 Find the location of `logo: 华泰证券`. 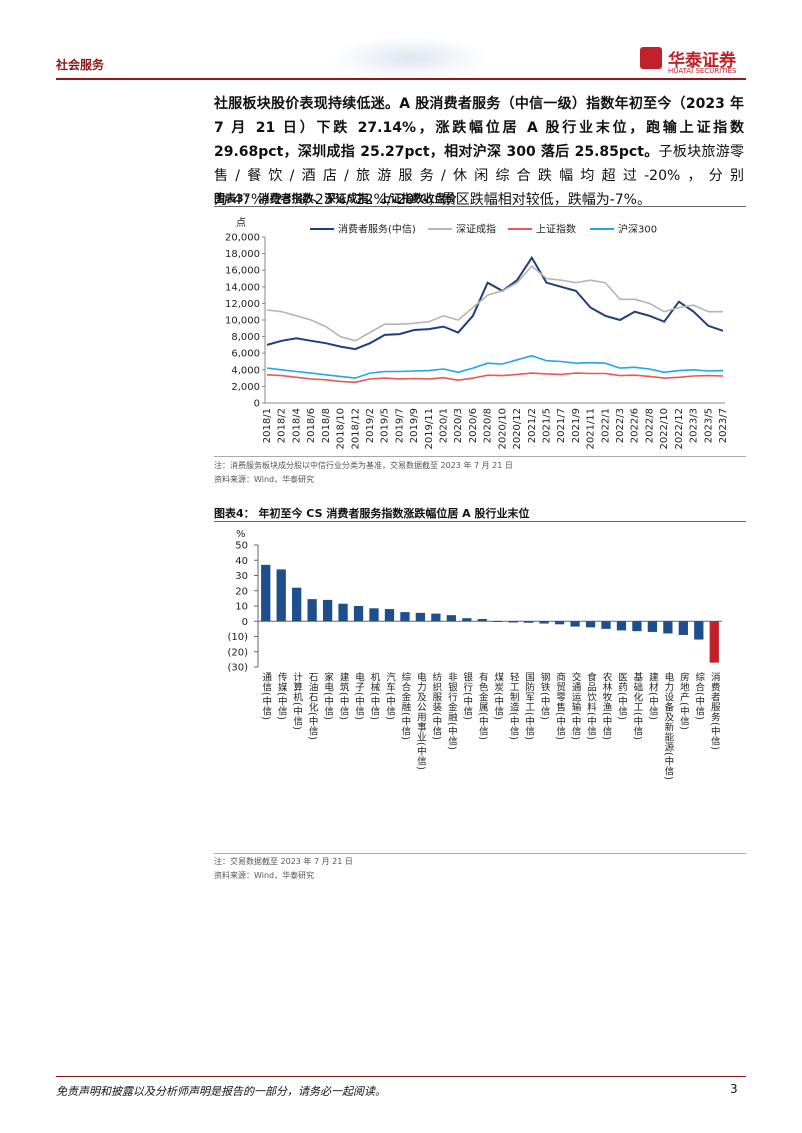

logo: 华泰证券 is located at coordinates (702, 61).